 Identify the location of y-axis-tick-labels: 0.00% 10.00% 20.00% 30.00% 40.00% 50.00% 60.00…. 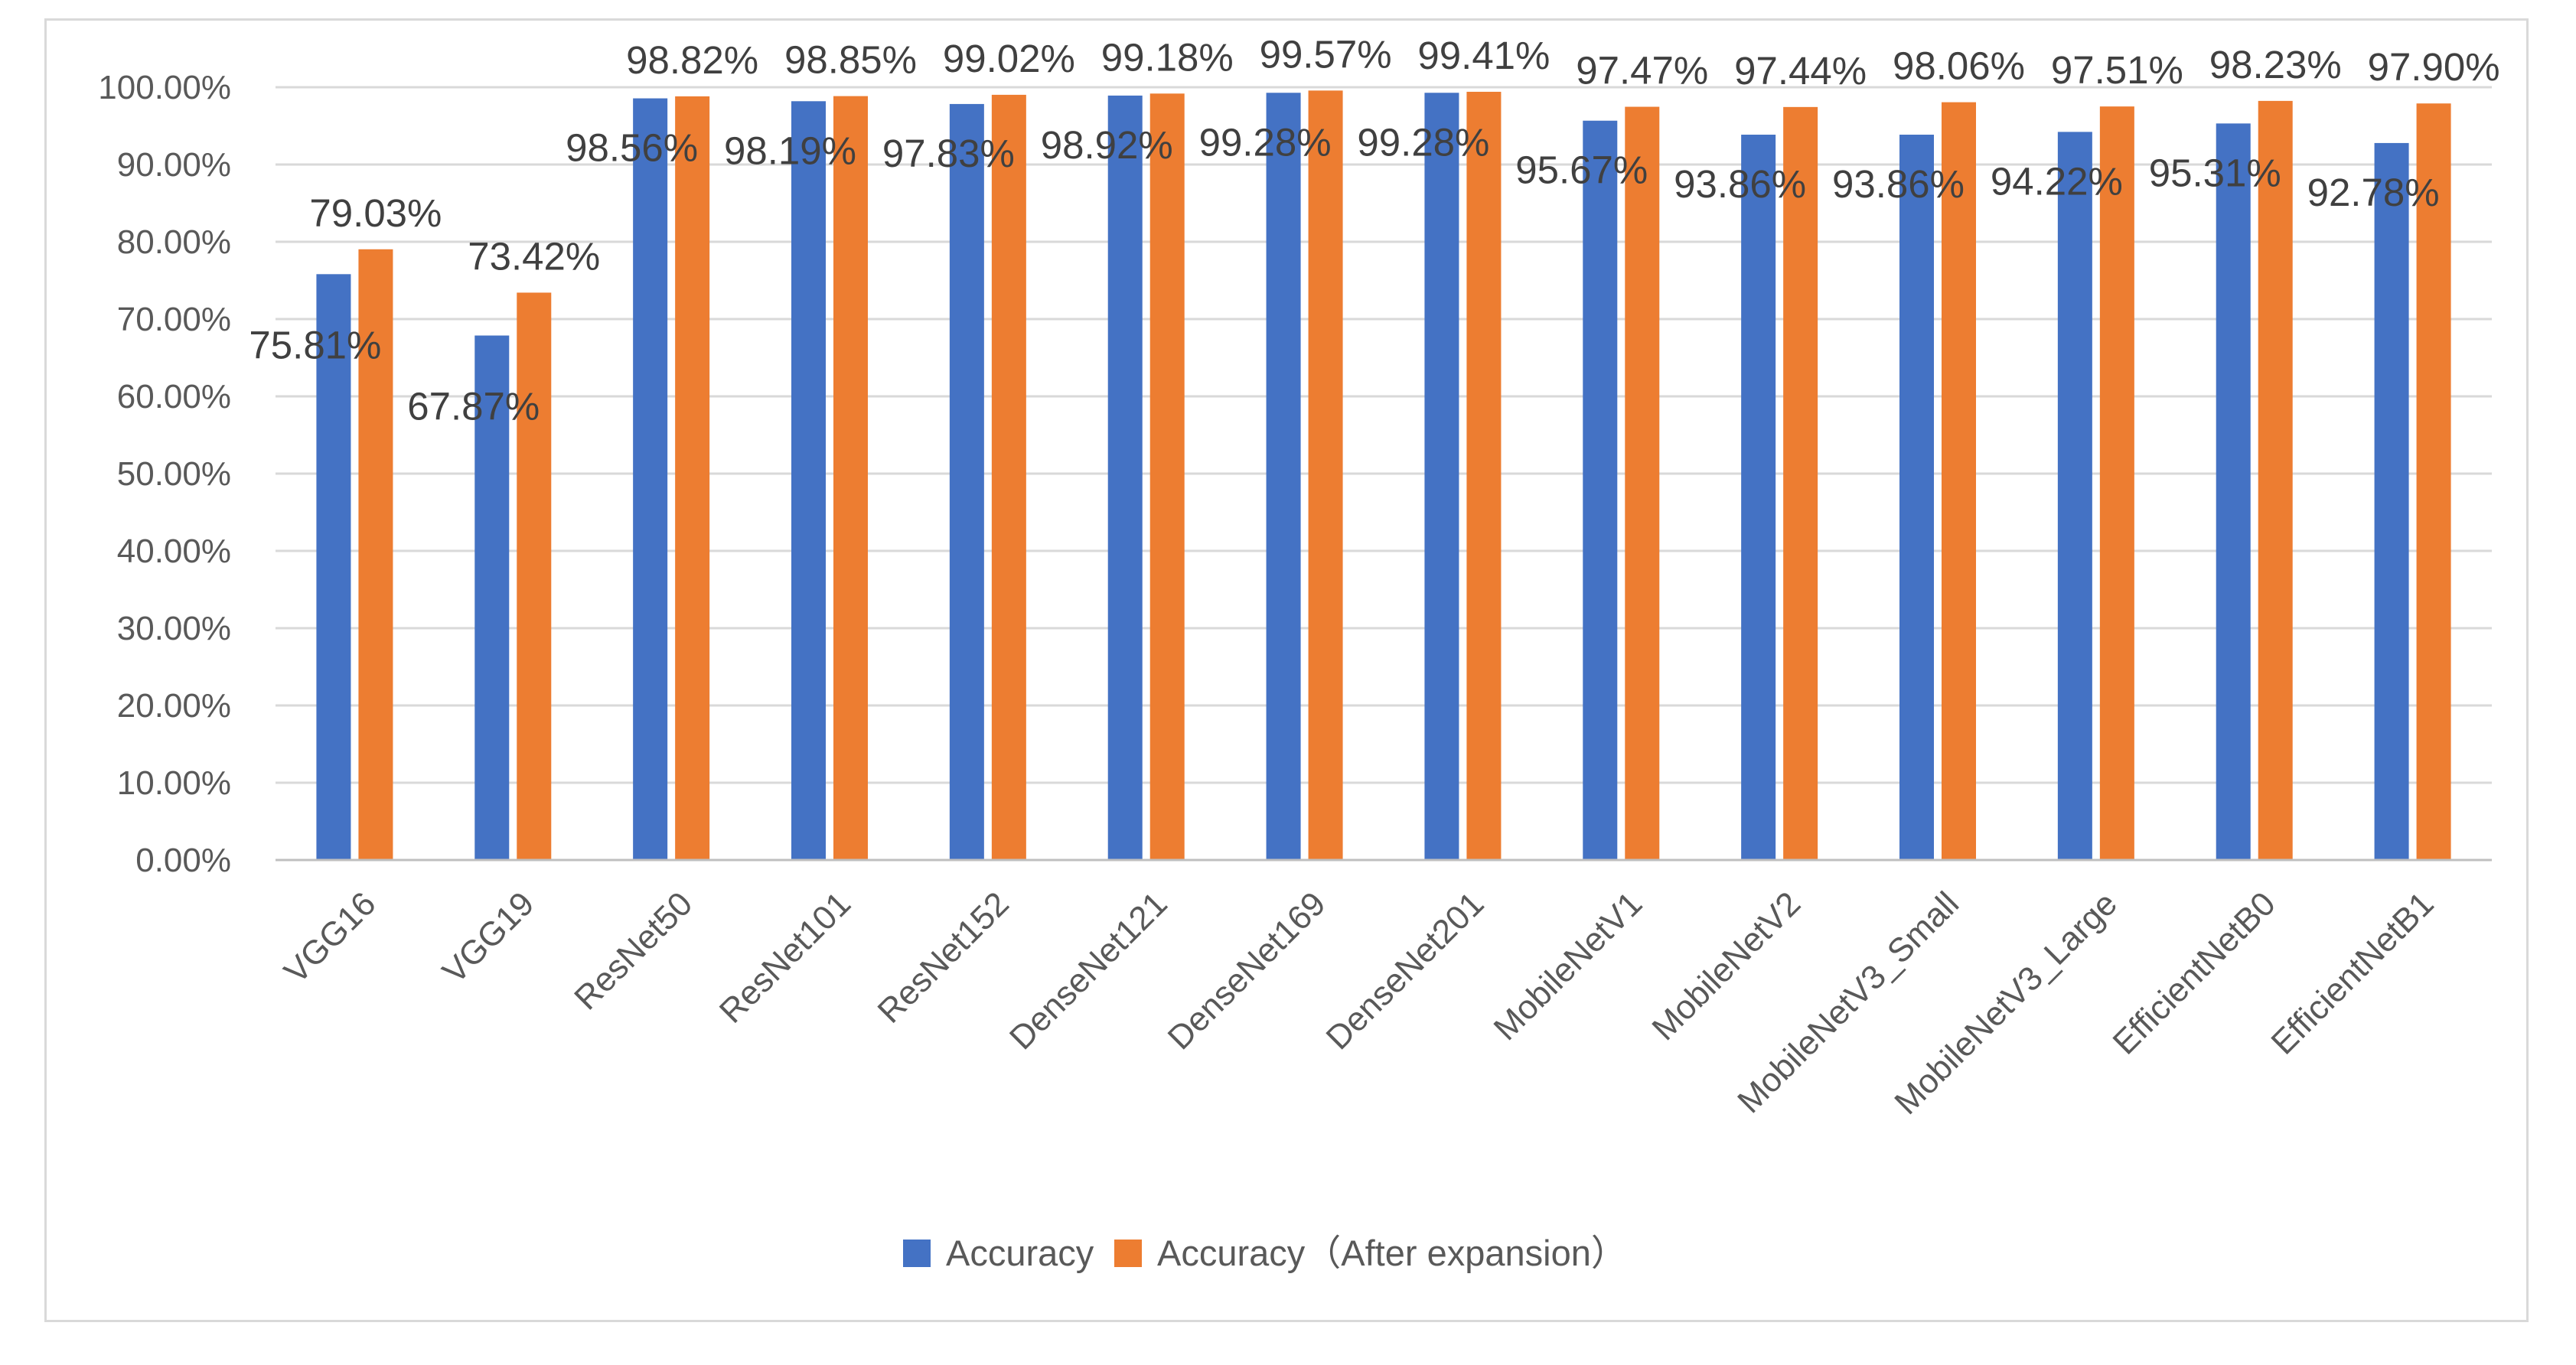
(164, 474).